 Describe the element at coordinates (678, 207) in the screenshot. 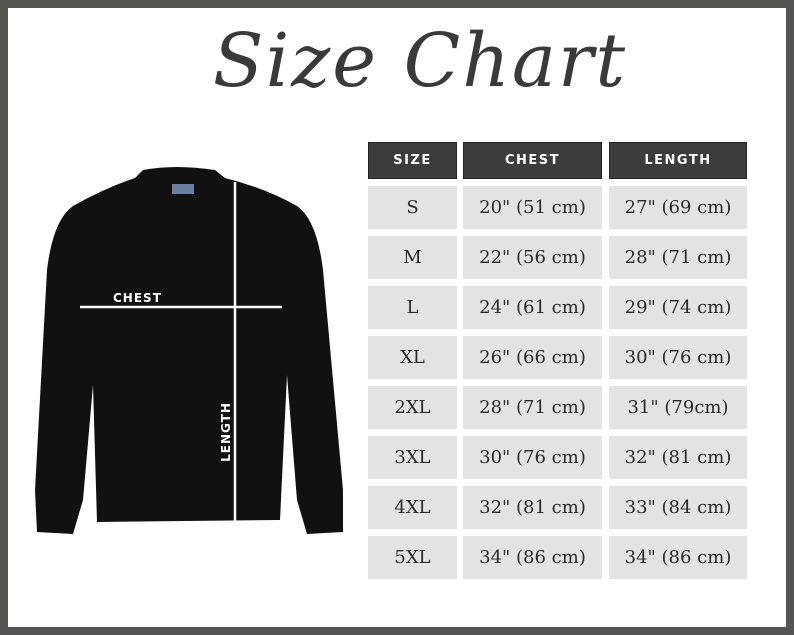

I see `length-cell: 27" (69 cm)` at that location.